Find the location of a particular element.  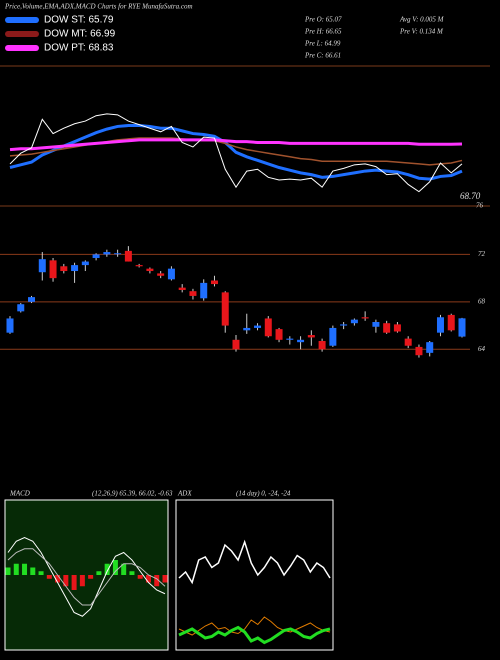

price-line is located at coordinates (236, 153).